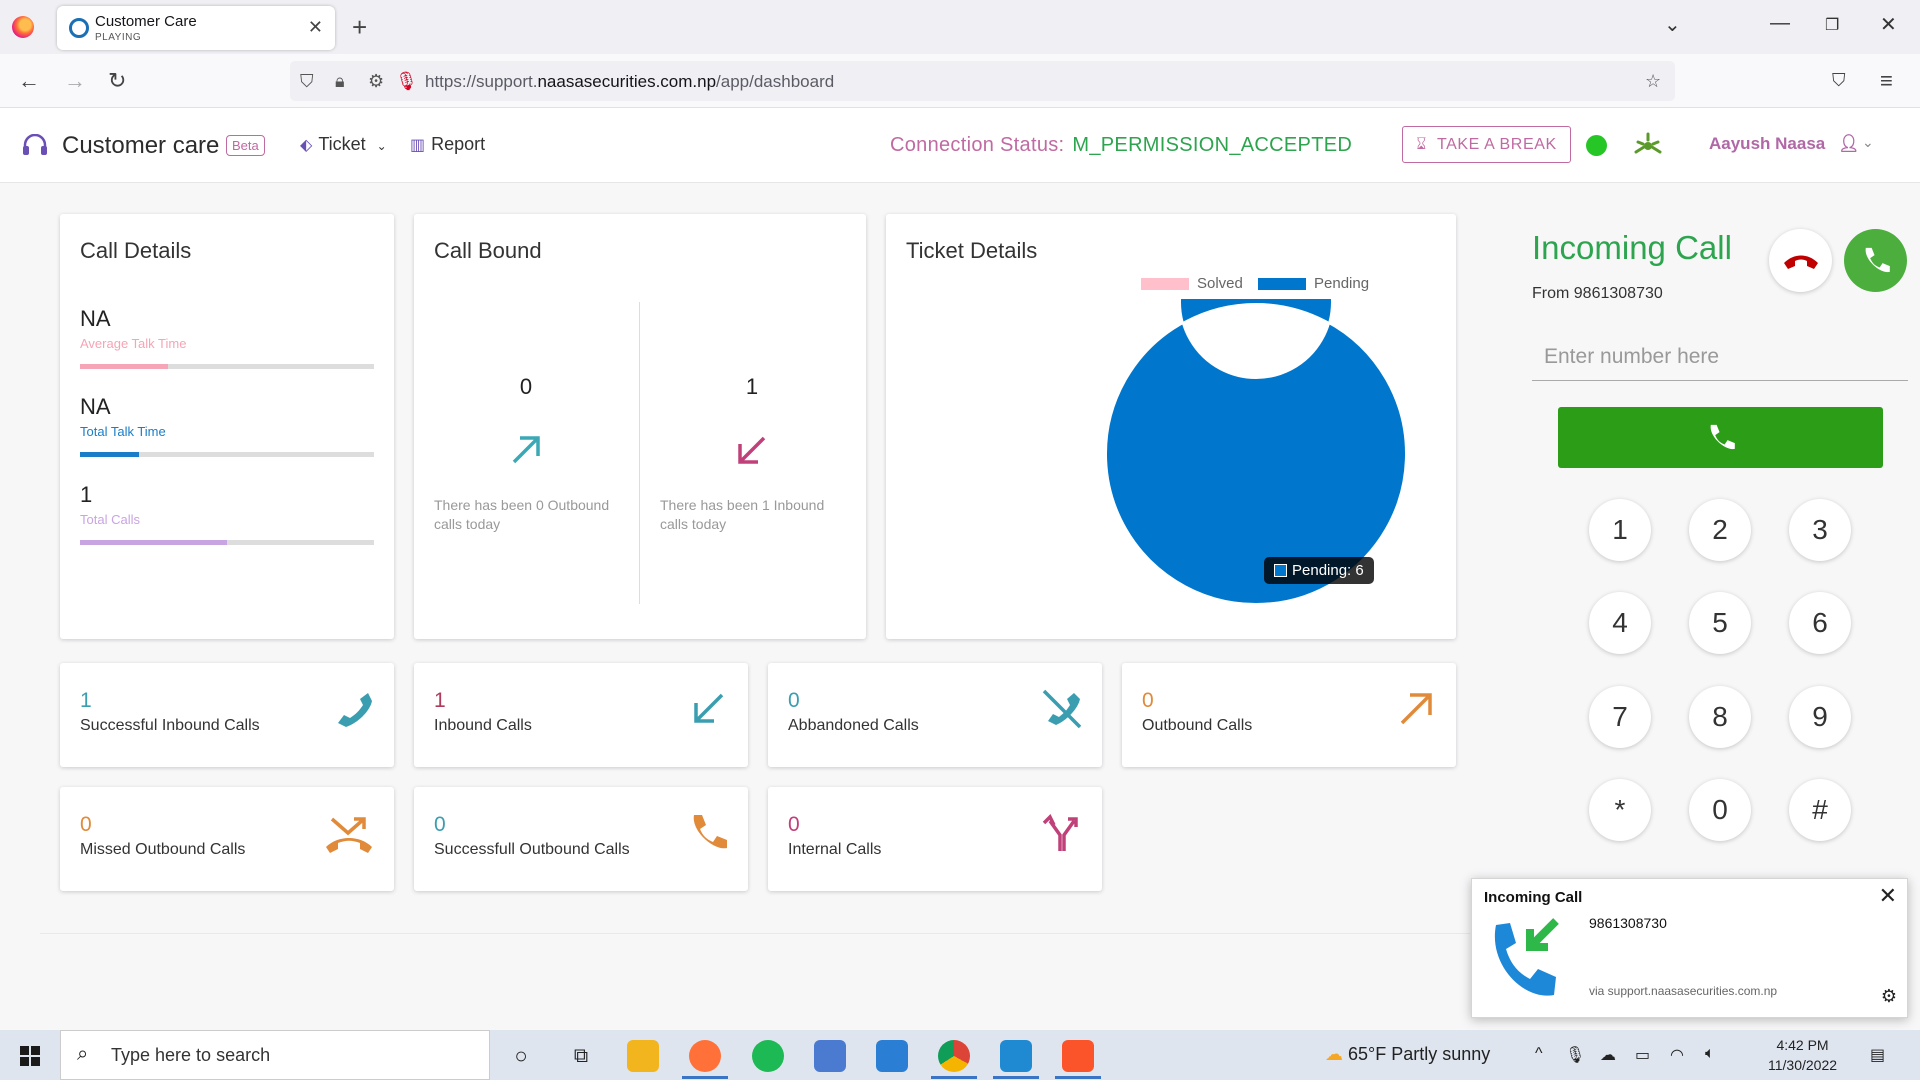 The width and height of the screenshot is (1920, 1080). I want to click on shield-app-icon, so click(892, 1056).